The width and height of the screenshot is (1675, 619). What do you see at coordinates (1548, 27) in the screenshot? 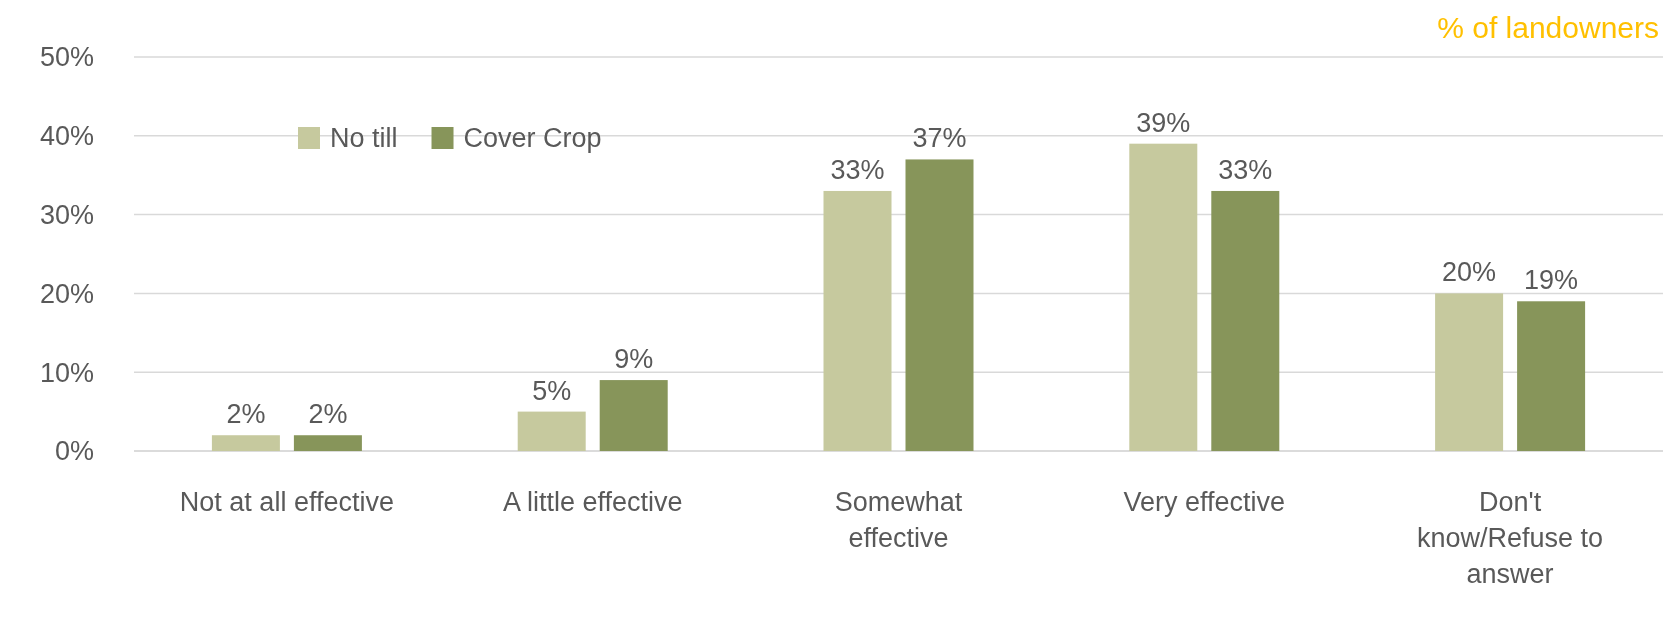
I see `text: % of landowners` at bounding box center [1548, 27].